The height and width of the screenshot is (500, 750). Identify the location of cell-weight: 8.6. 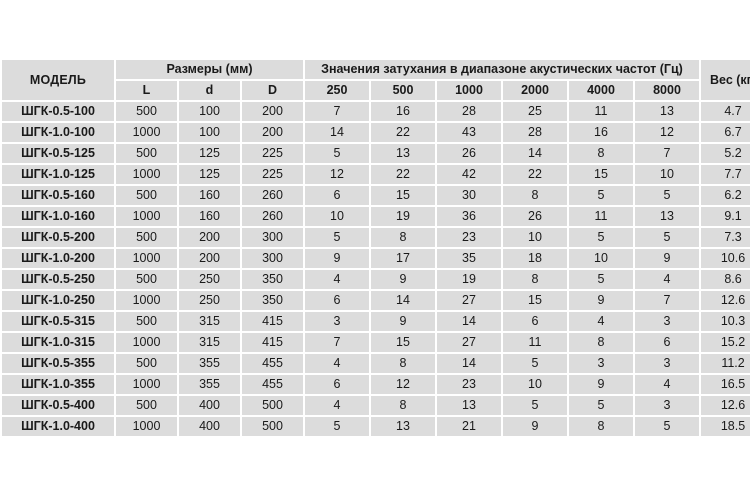
(725, 279).